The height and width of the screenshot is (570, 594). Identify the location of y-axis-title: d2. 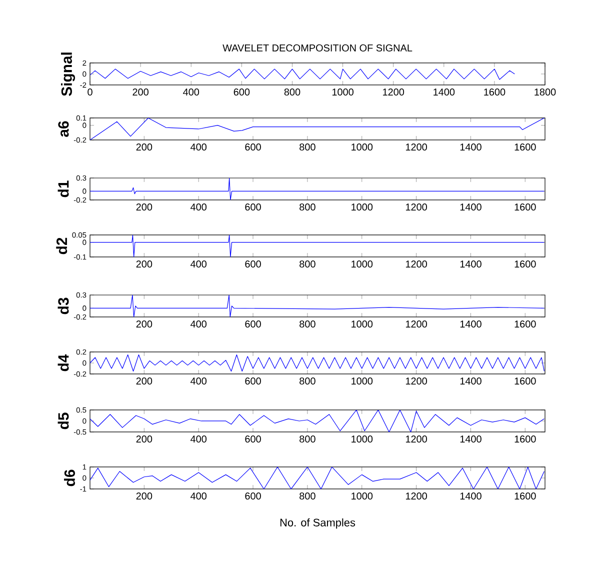
(62, 246).